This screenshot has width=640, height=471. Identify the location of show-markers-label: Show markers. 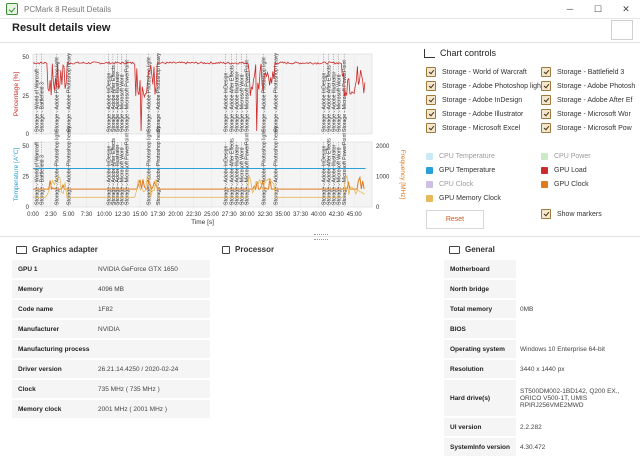
(579, 214).